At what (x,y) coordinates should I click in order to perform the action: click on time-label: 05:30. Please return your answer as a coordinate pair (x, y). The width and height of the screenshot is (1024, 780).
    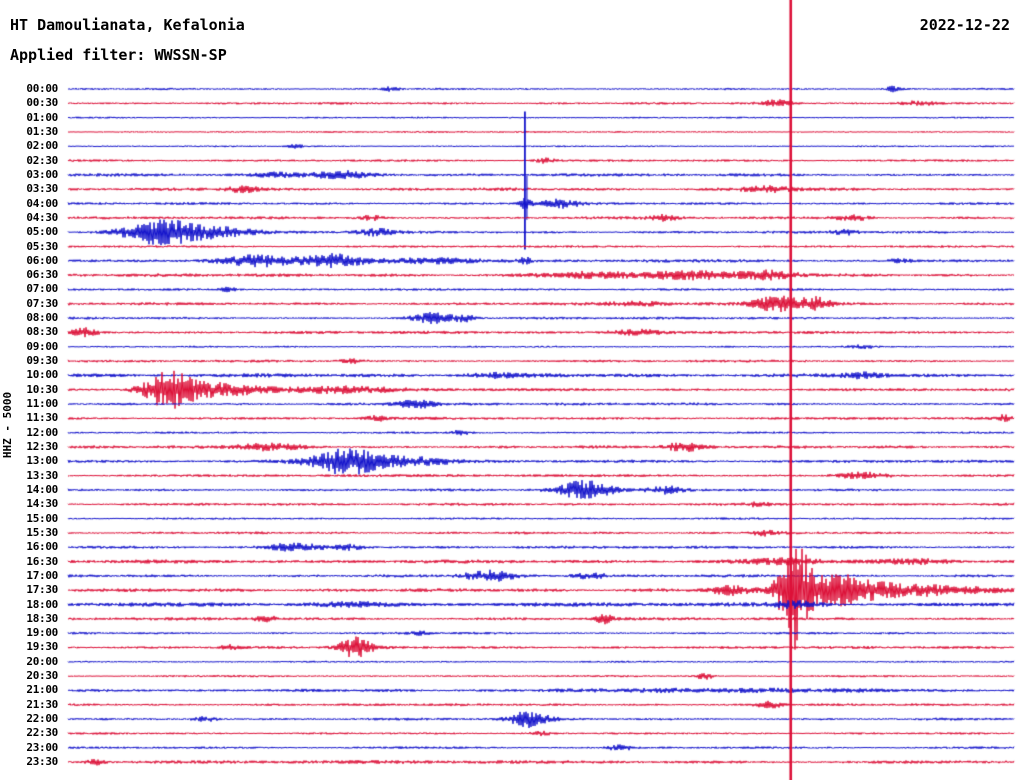
    Looking at the image, I should click on (42, 246).